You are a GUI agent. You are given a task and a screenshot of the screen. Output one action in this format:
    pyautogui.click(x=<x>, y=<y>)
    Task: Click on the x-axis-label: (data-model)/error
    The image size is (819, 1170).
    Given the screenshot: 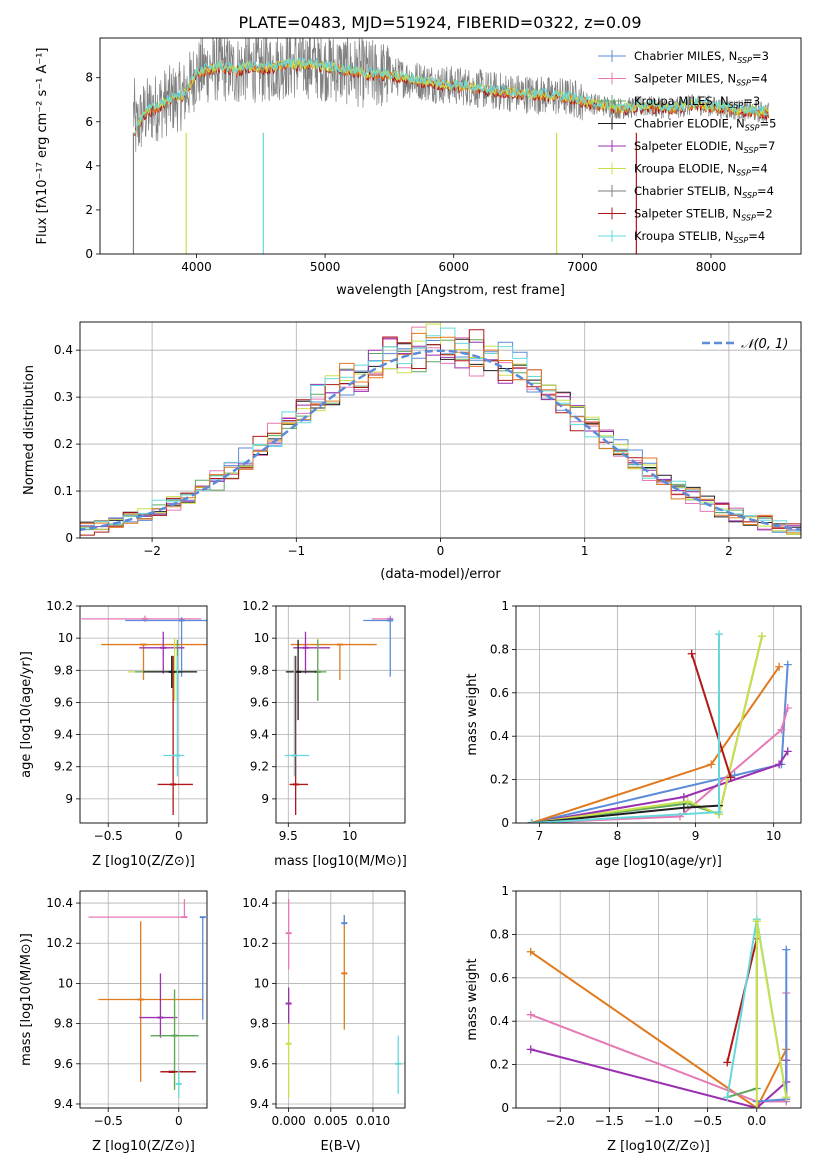 What is the action you would take?
    pyautogui.click(x=440, y=574)
    